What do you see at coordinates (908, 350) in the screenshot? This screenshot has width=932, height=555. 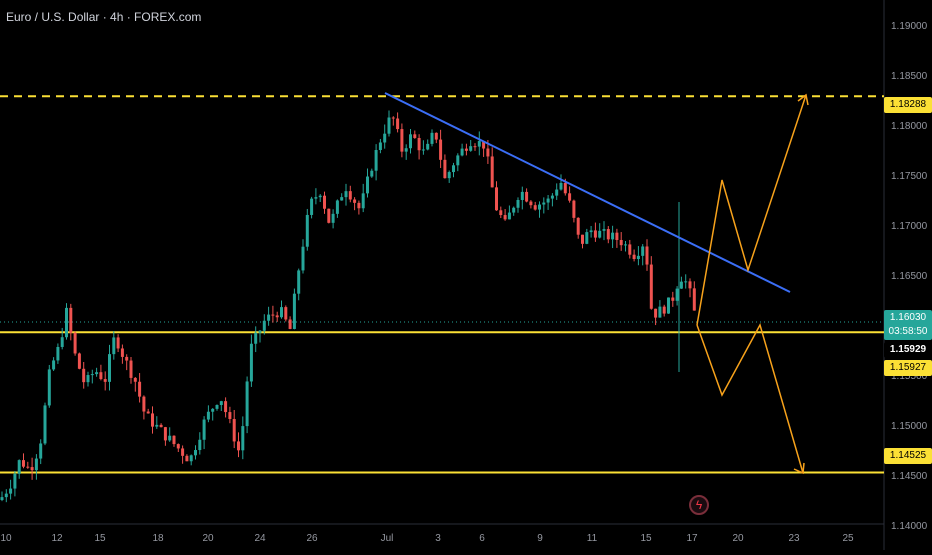 I see `bid-price-label: 1.15929` at bounding box center [908, 350].